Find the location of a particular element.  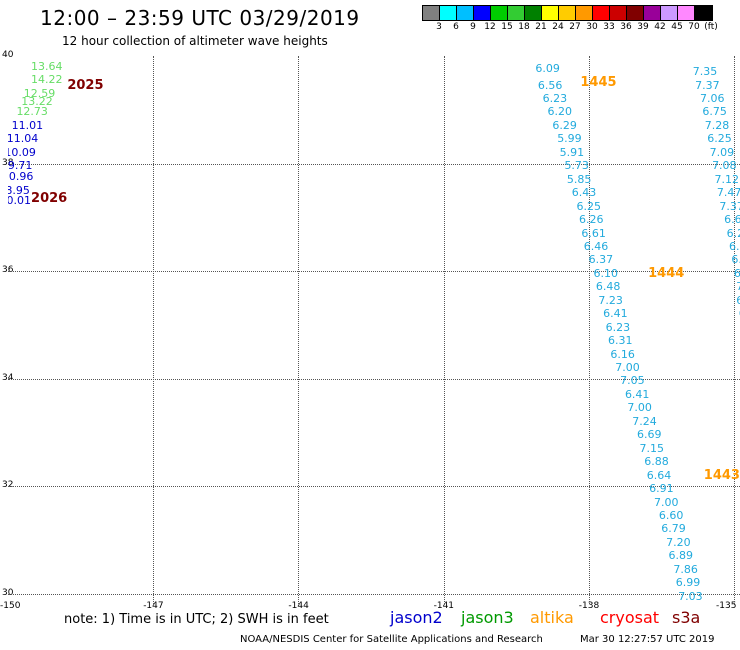

longitude-label: -150 is located at coordinates (10, 606).